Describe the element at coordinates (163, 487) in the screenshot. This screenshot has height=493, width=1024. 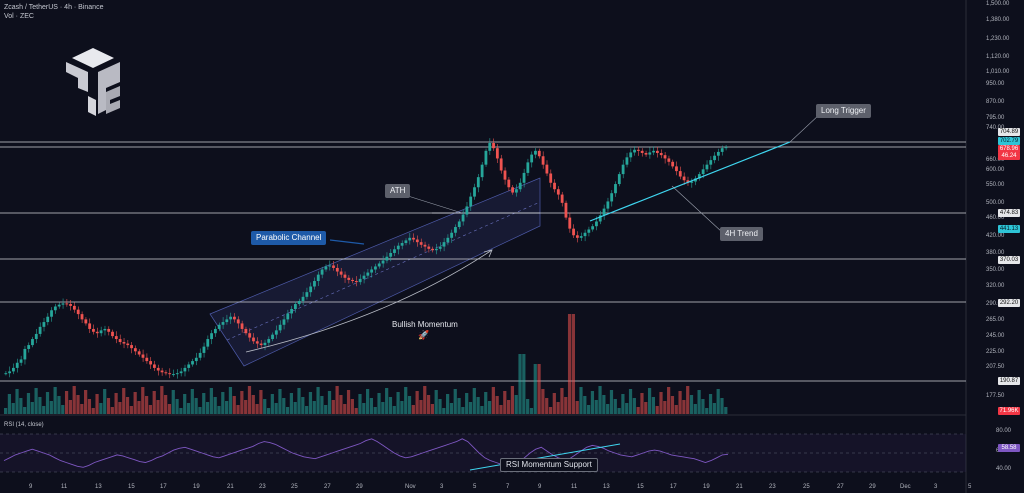
I see `x-tick-label: 17` at that location.